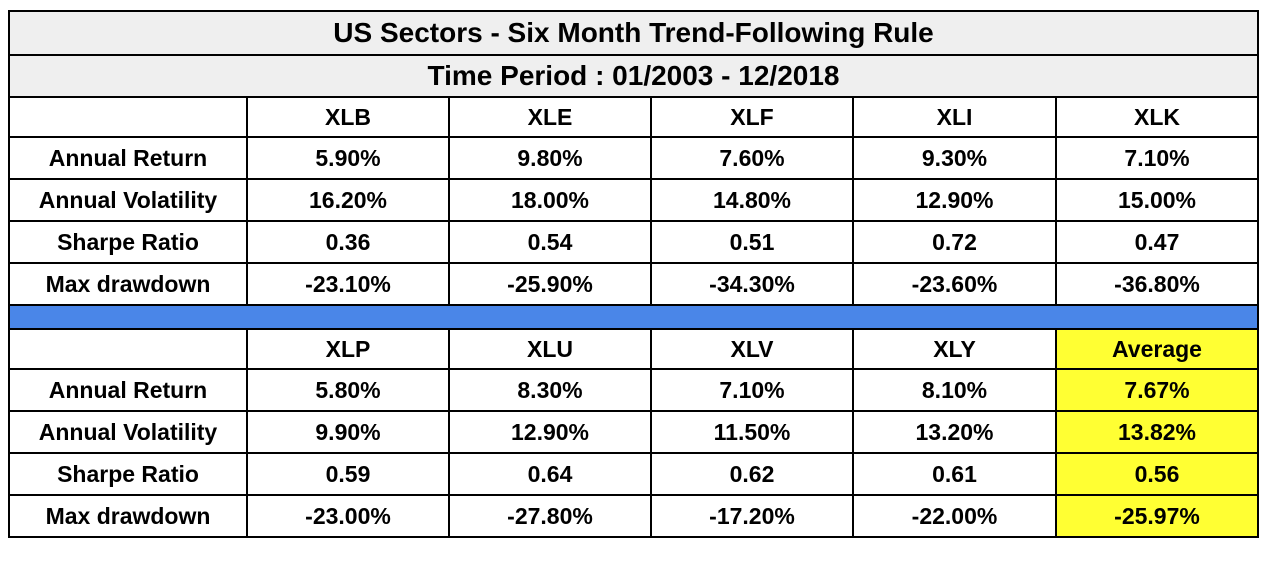  I want to click on column-header: XLB, so click(348, 117).